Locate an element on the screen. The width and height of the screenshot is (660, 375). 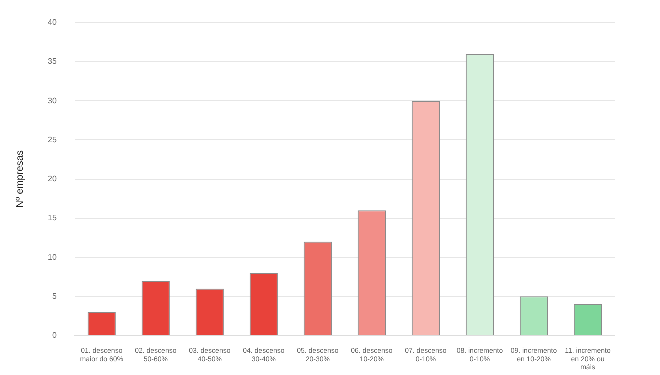
y-tick-label: 20 is located at coordinates (53, 179).